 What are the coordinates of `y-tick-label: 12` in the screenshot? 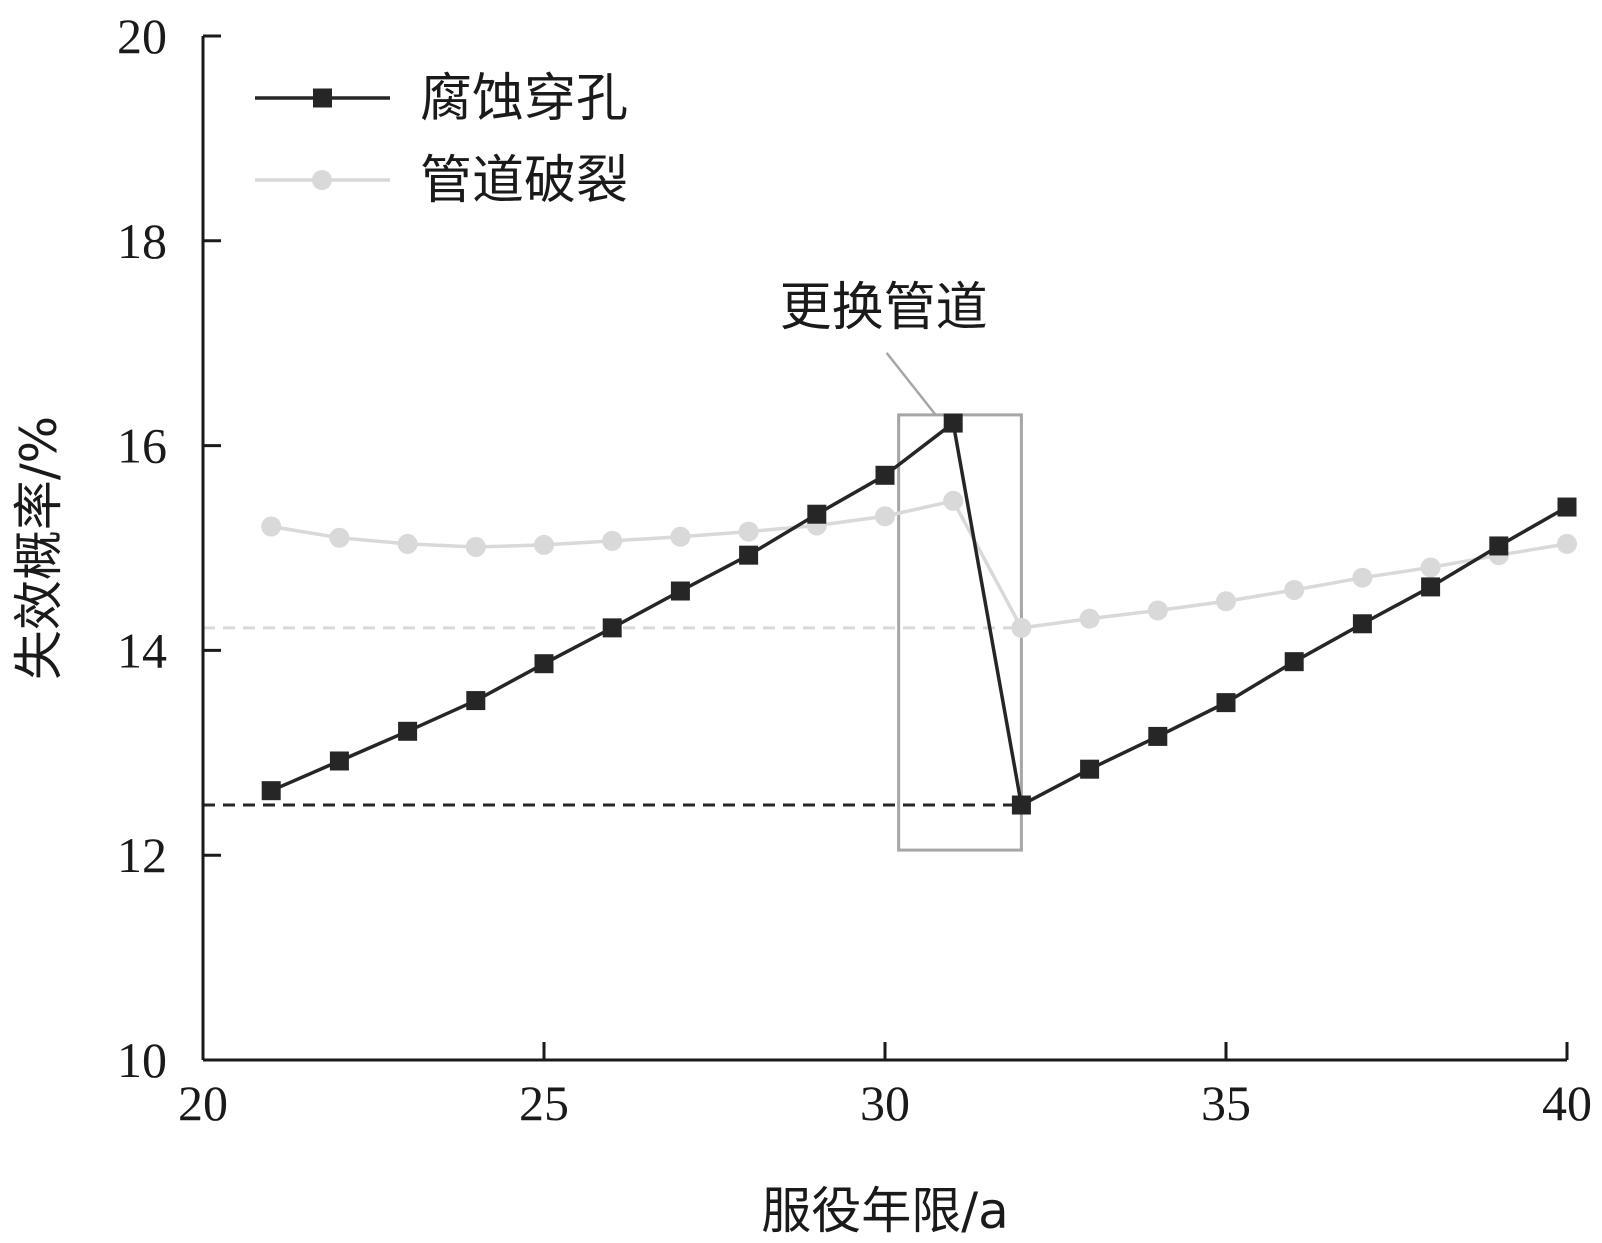 It's located at (142, 855).